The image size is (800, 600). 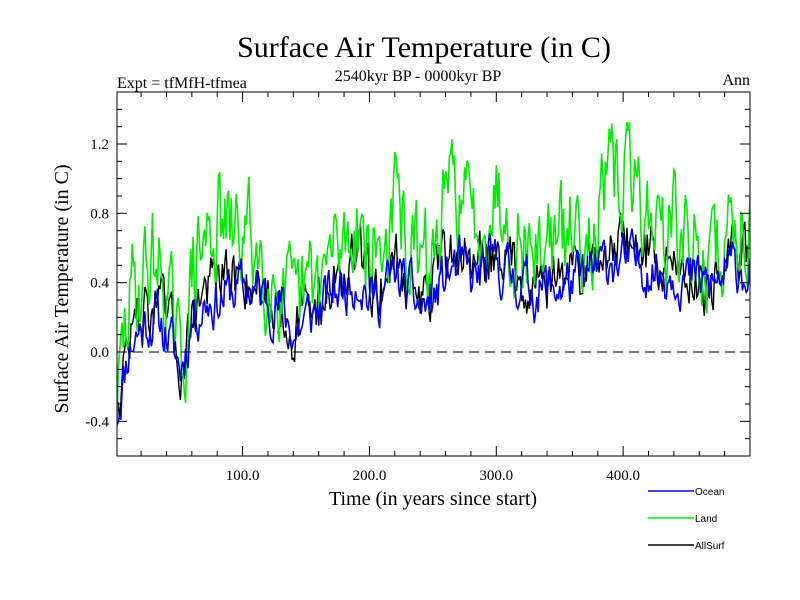 What do you see at coordinates (706, 519) in the screenshot?
I see `legend-label-land: Land` at bounding box center [706, 519].